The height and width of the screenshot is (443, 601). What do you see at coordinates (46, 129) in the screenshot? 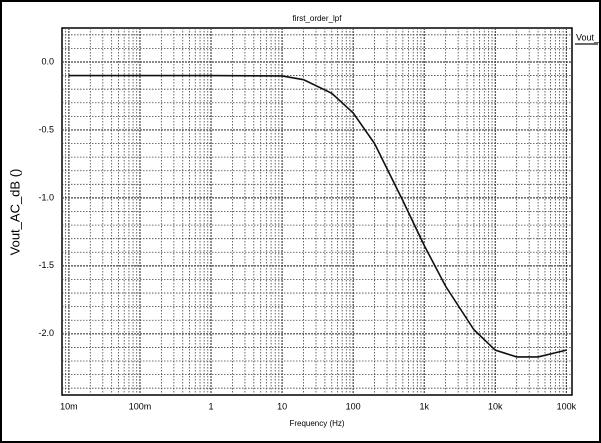
I see `y-tick-label: -0.5` at bounding box center [46, 129].